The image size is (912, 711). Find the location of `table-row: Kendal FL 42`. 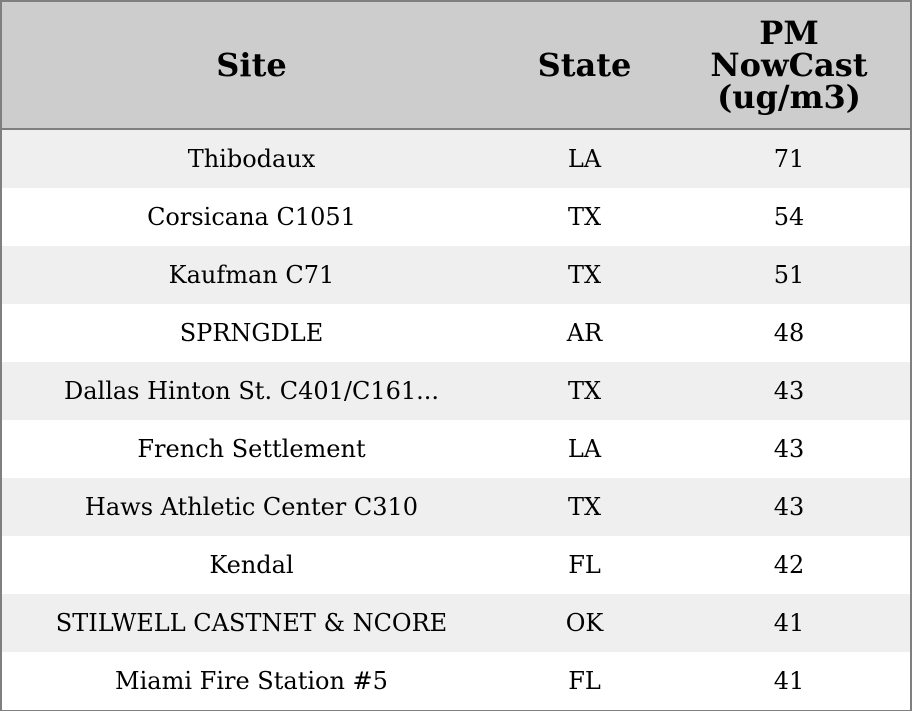

table-row: Kendal FL 42 is located at coordinates (456, 565).